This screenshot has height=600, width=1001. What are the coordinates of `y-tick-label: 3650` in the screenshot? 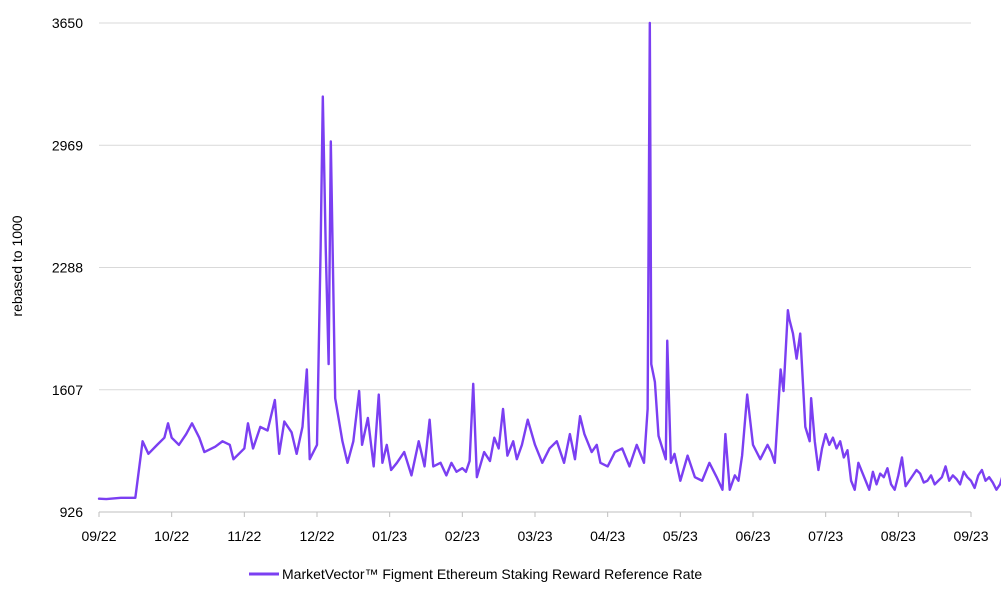 It's located at (67, 23).